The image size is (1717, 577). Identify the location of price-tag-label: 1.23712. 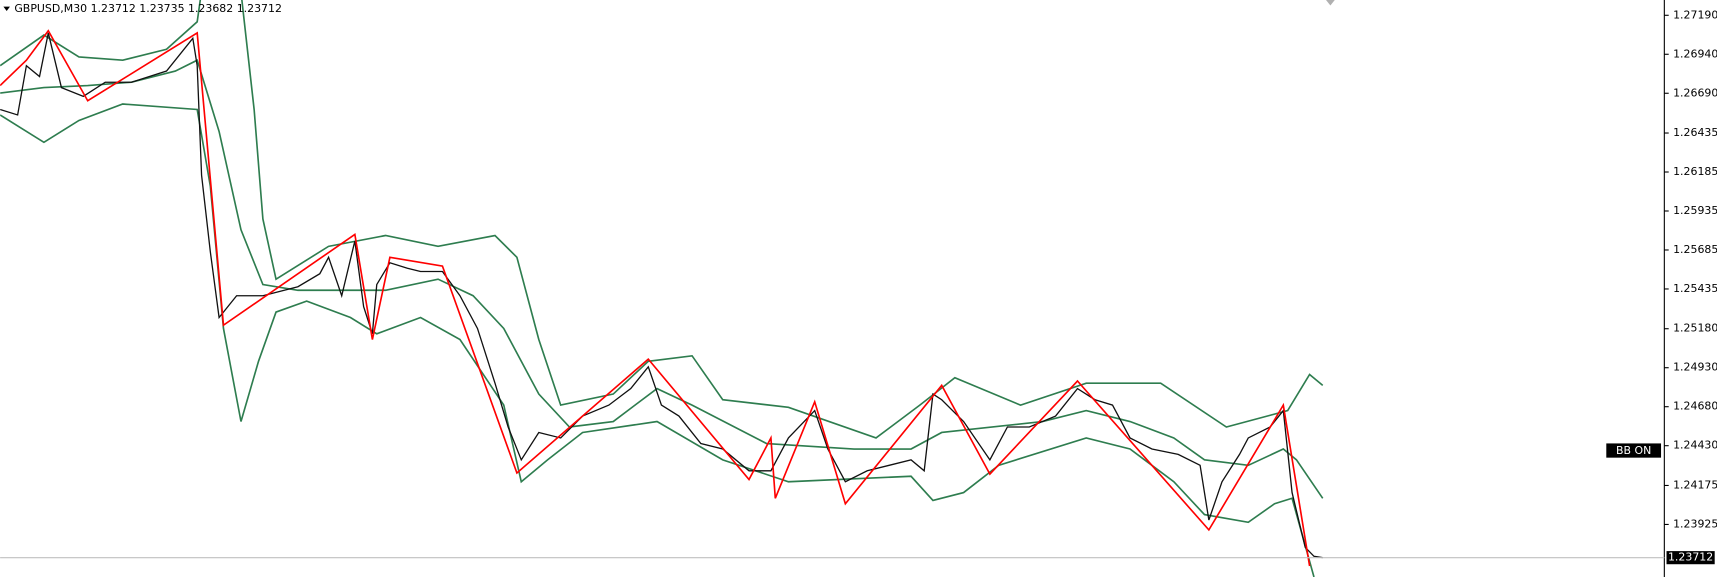
(1690, 557).